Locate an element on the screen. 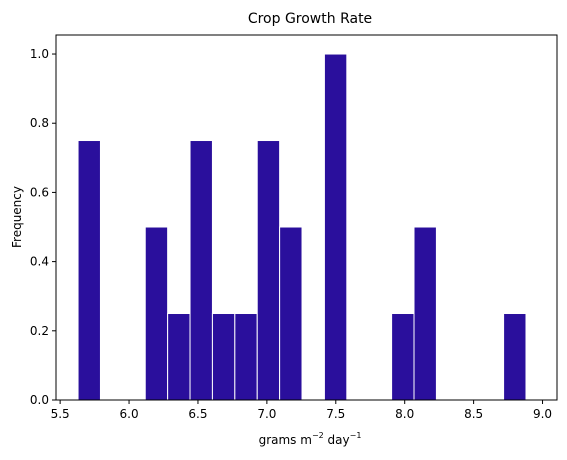 This screenshot has width=567, height=460. y-tick-label-2: 0.2 is located at coordinates (39, 331).